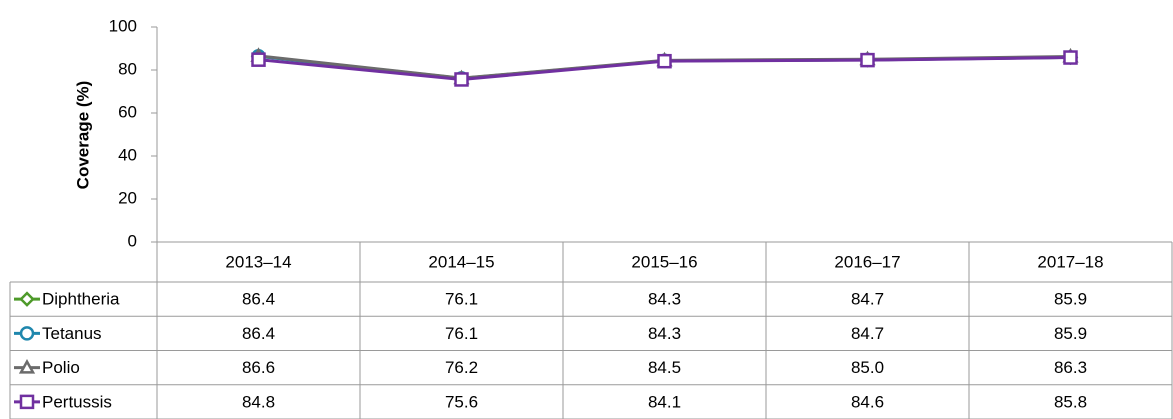  What do you see at coordinates (123, 25) in the screenshot?
I see `y-tick-label: 100` at bounding box center [123, 25].